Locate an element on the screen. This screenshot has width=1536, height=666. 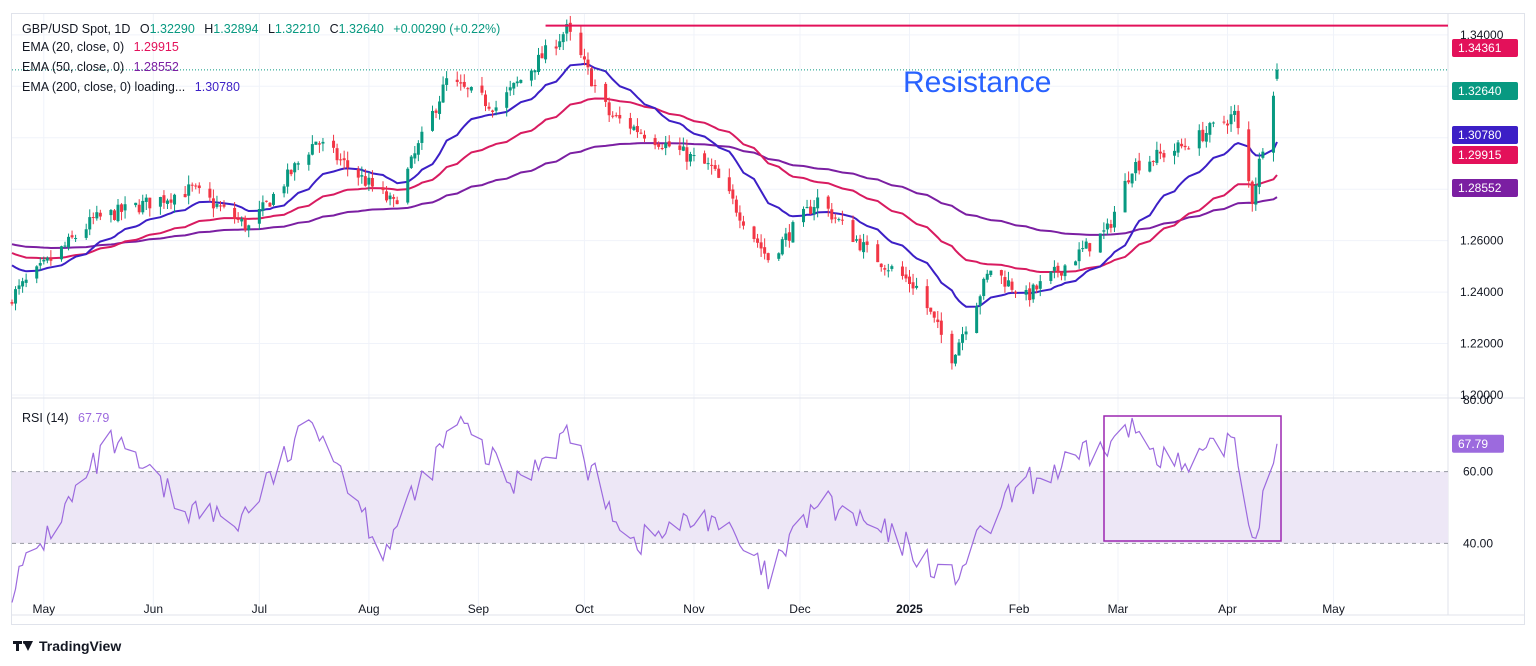
price-badge-label: 1.29915 is located at coordinates (1480, 155).